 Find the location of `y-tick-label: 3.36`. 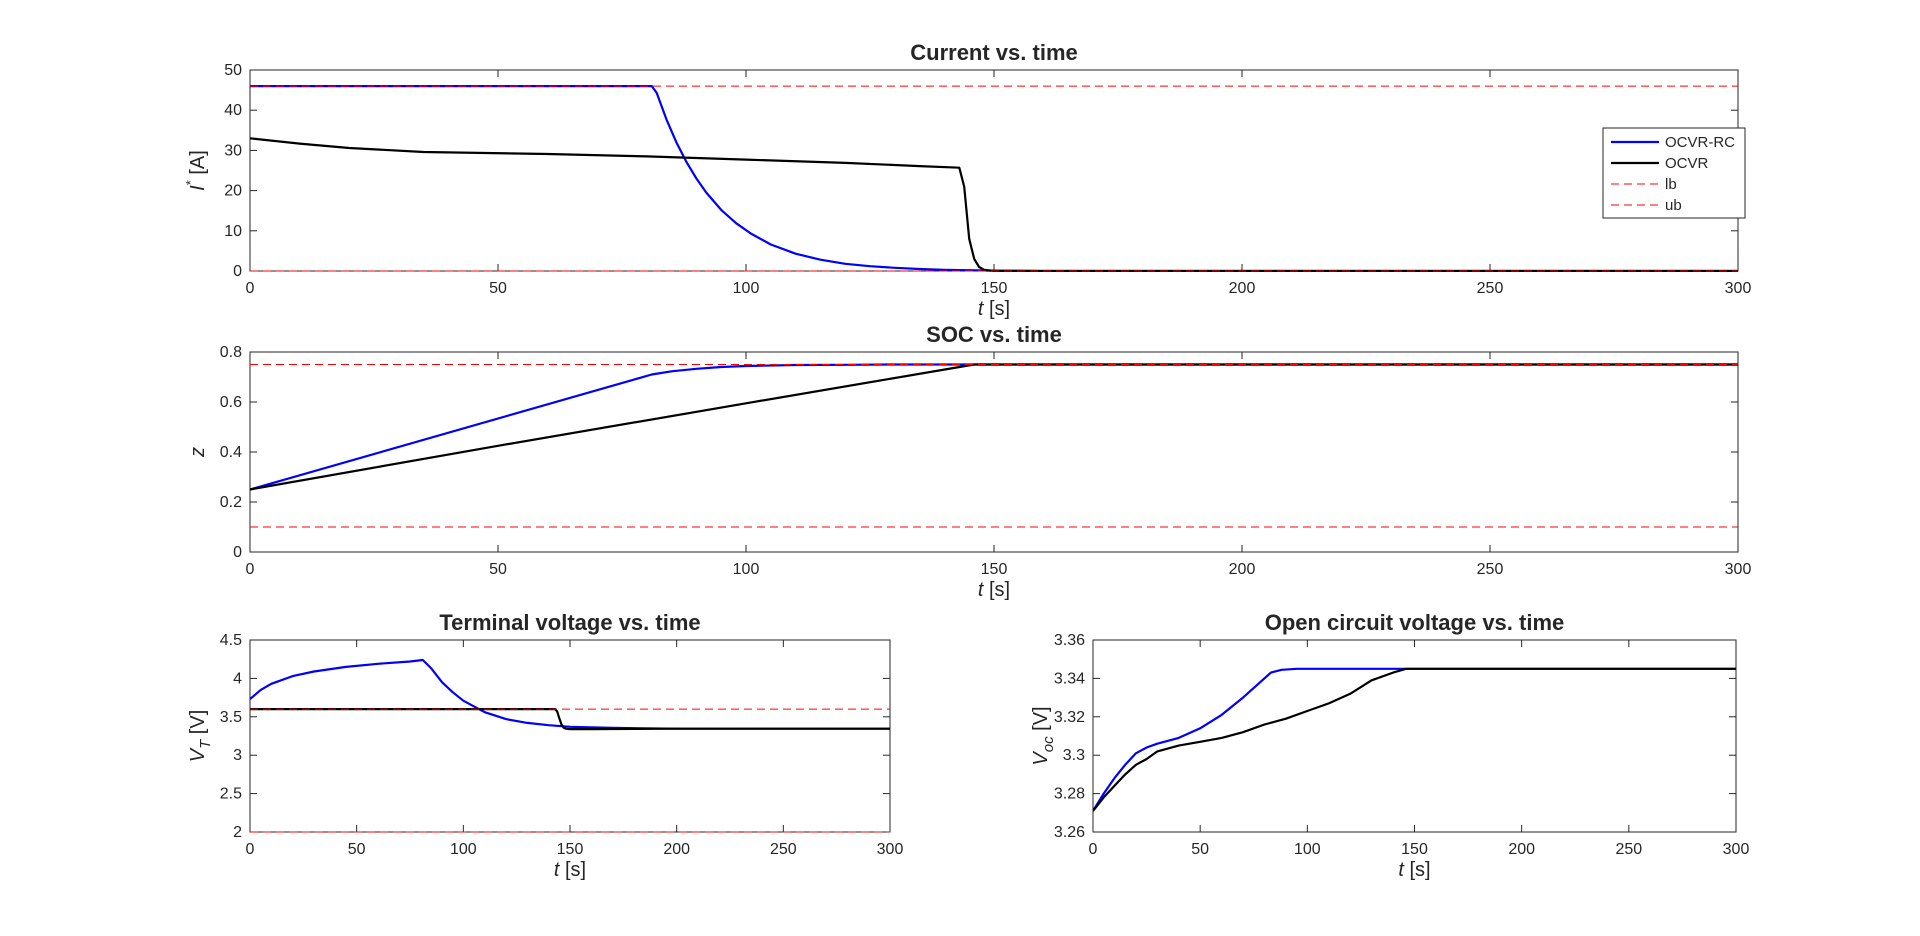

y-tick-label: 3.36 is located at coordinates (1069, 640).